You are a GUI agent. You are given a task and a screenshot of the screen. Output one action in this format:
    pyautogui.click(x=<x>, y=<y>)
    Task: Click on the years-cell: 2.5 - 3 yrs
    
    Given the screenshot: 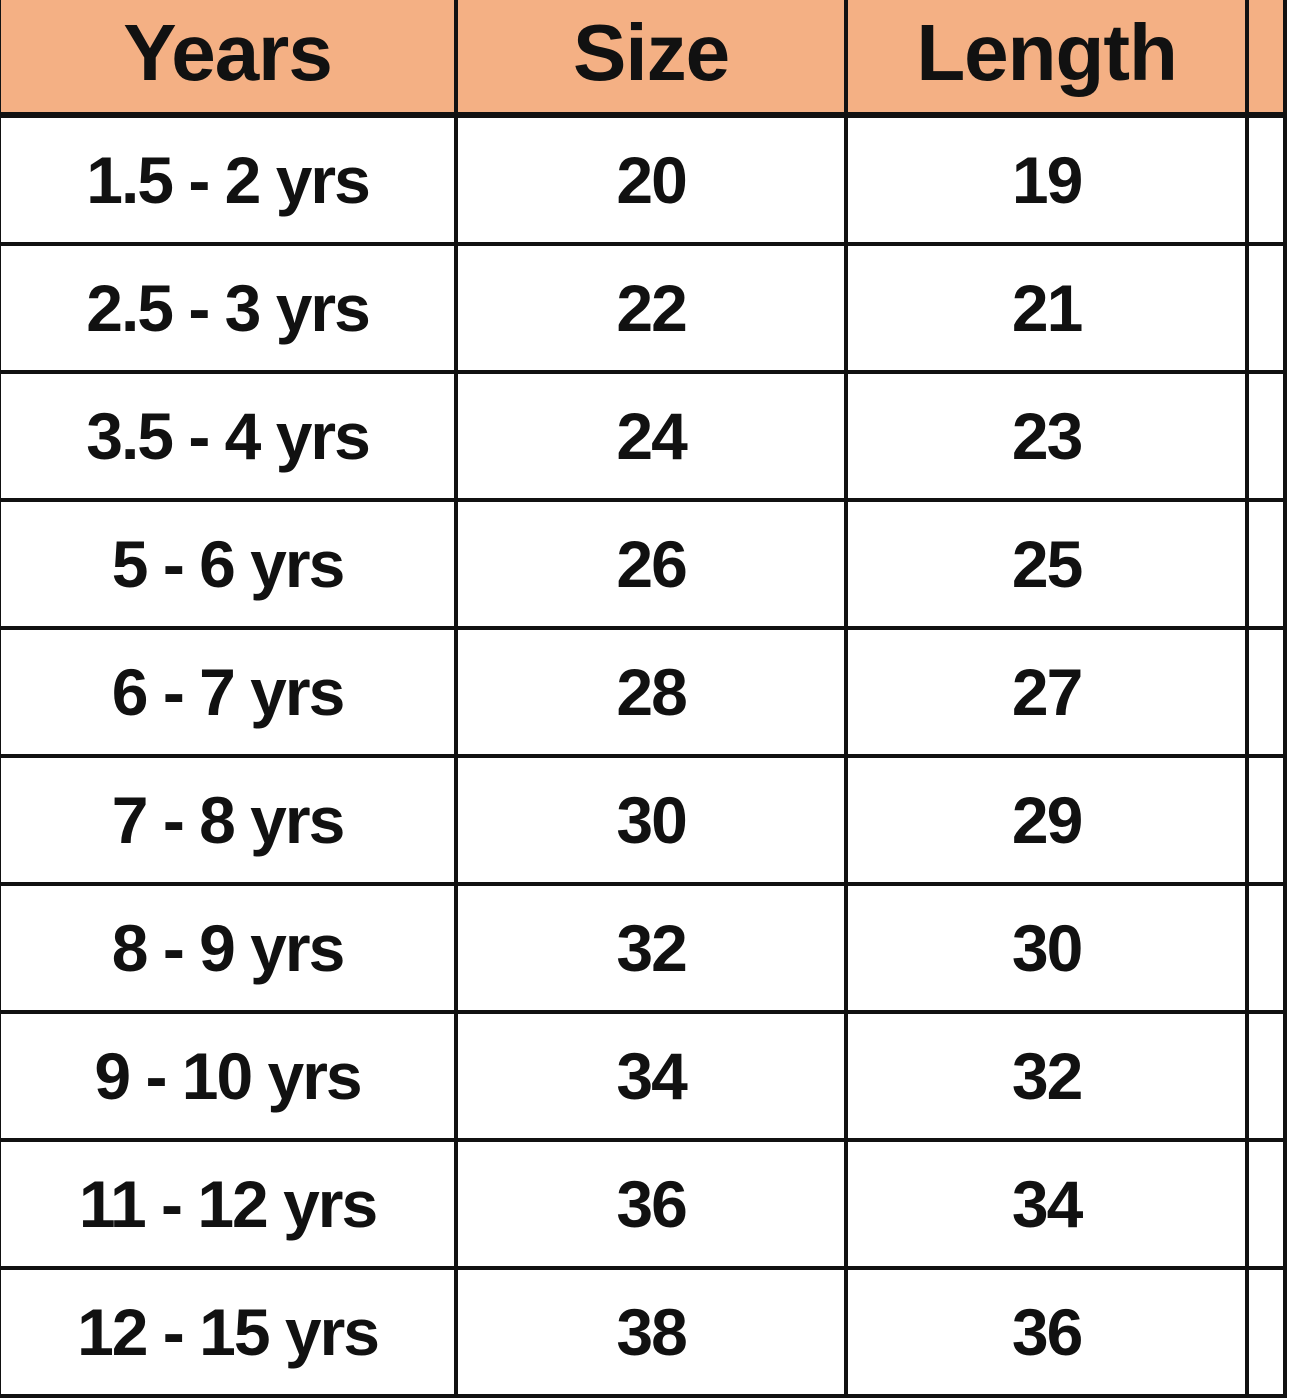 What is the action you would take?
    pyautogui.click(x=229, y=308)
    